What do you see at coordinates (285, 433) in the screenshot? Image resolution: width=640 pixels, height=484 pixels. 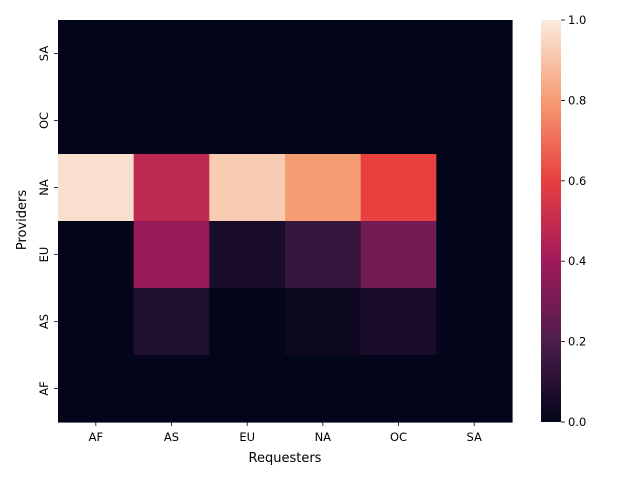 I see `x-axis-ticks: AF AS EU NA OC SA` at bounding box center [285, 433].